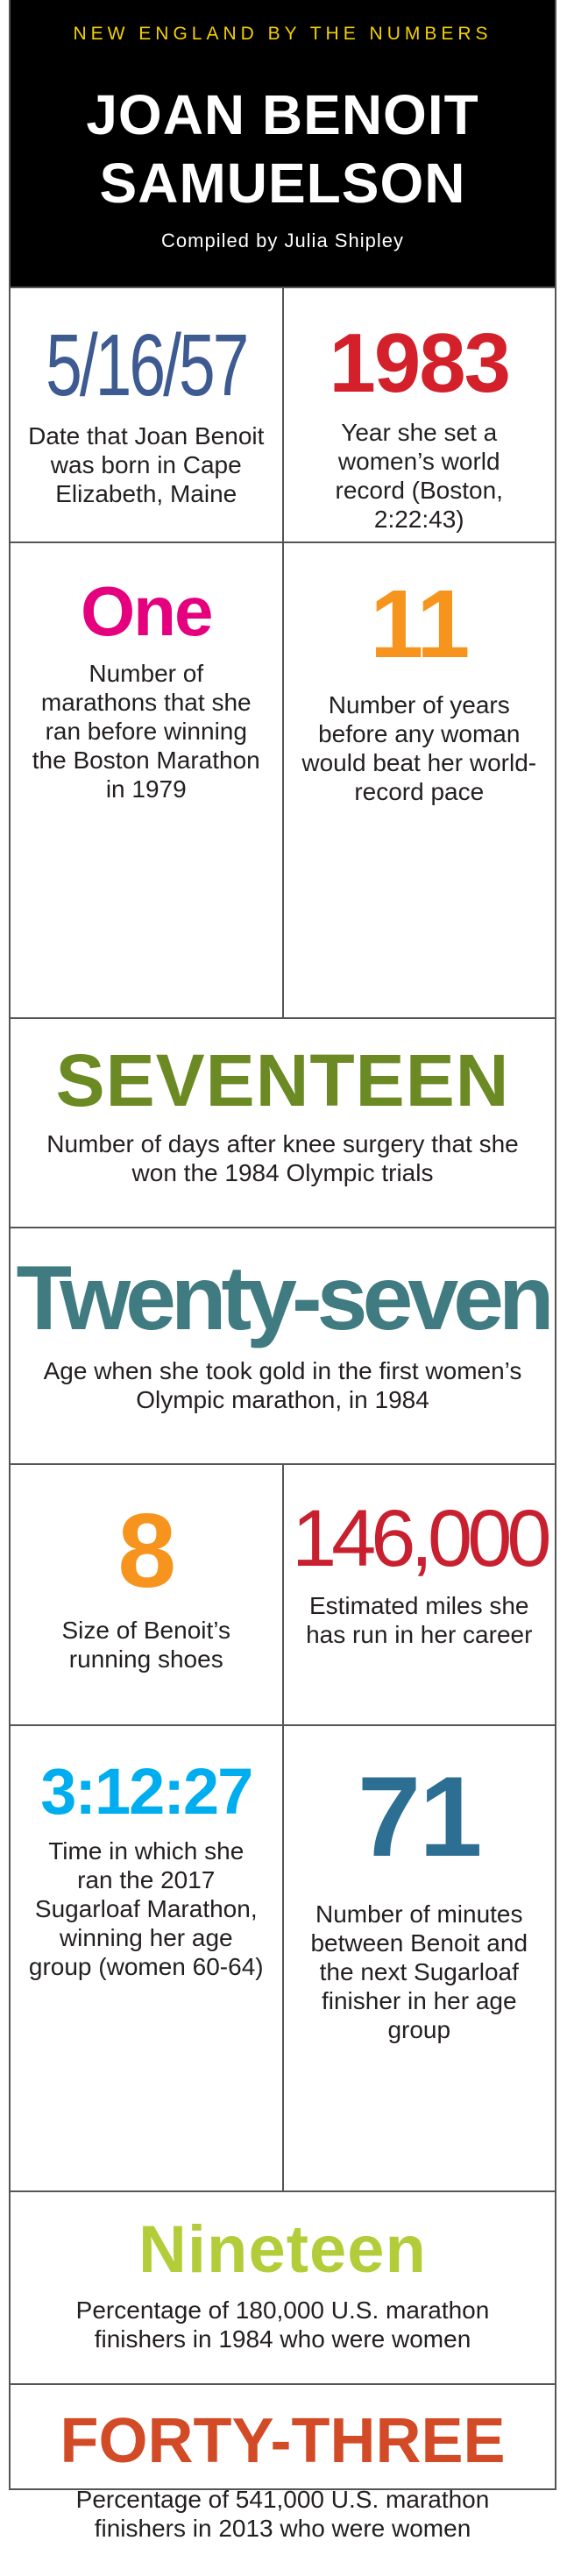  What do you see at coordinates (420, 363) in the screenshot?
I see `fact-value: 1983` at bounding box center [420, 363].